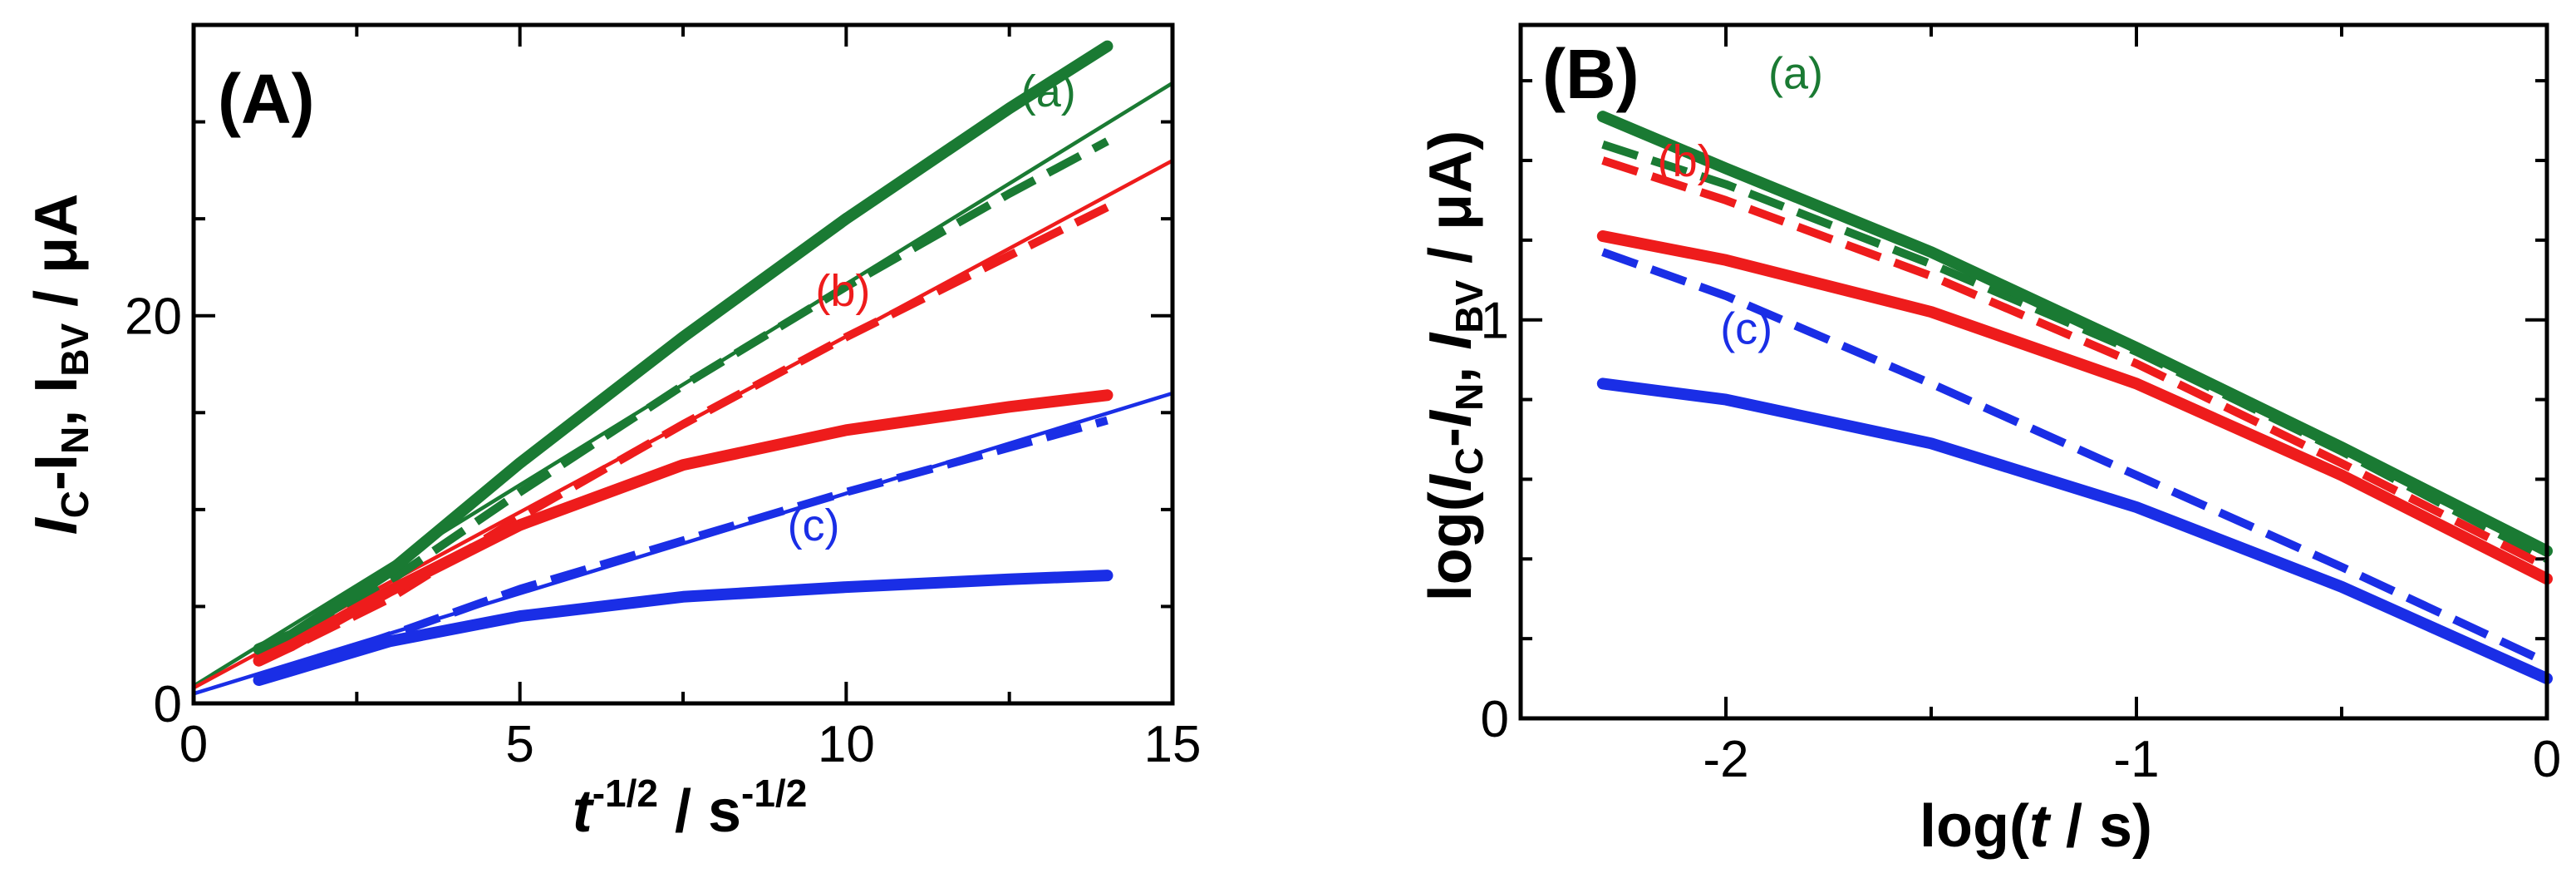 The width and height of the screenshot is (2576, 878). What do you see at coordinates (1495, 719) in the screenshot?
I see `panel-b-y-tick-label: 0` at bounding box center [1495, 719].